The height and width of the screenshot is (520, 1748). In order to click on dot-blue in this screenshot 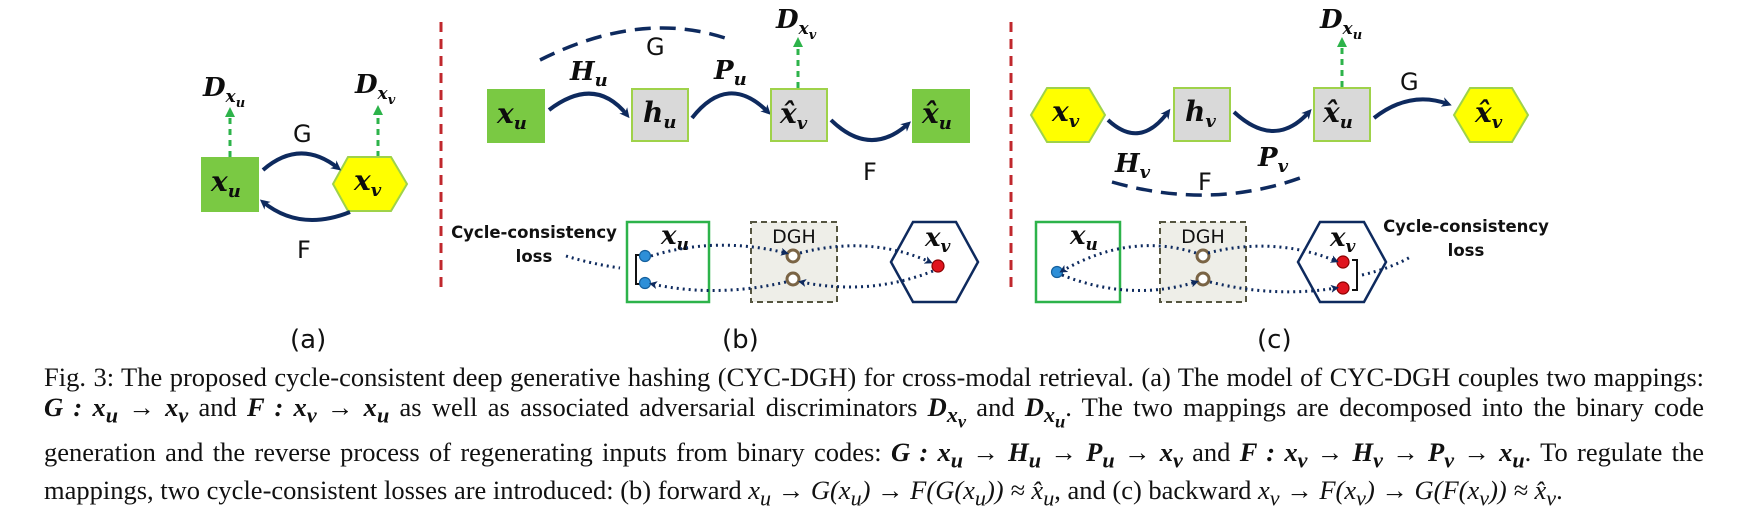, I will do `click(1057, 272)`.